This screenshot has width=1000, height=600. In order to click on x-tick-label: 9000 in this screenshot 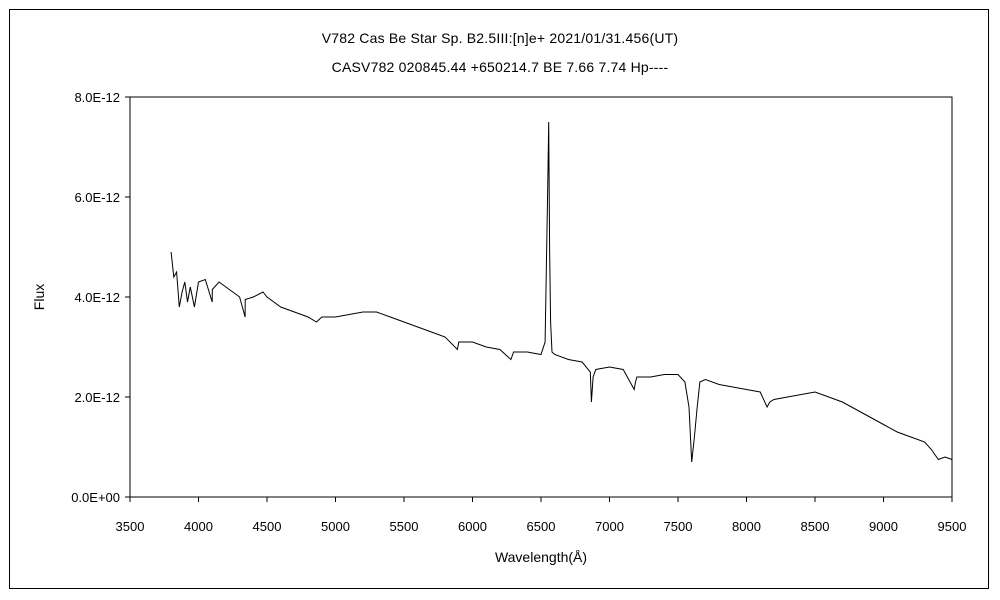, I will do `click(883, 526)`.